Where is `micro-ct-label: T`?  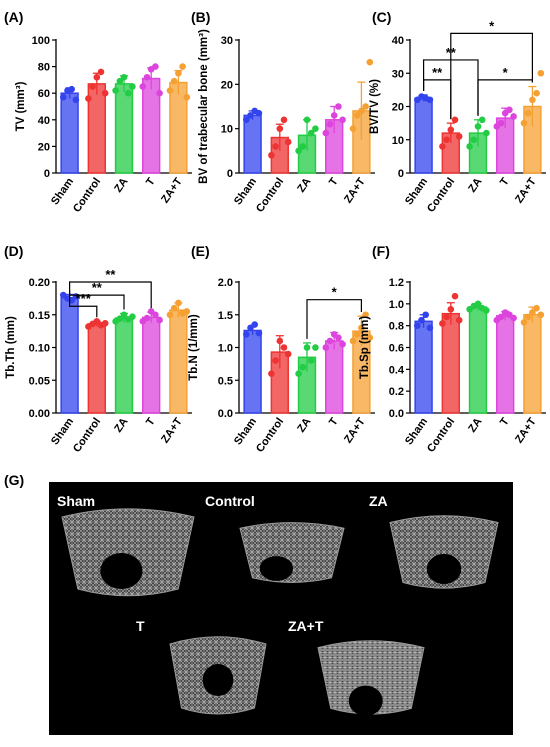
micro-ct-label: T is located at coordinates (140, 626).